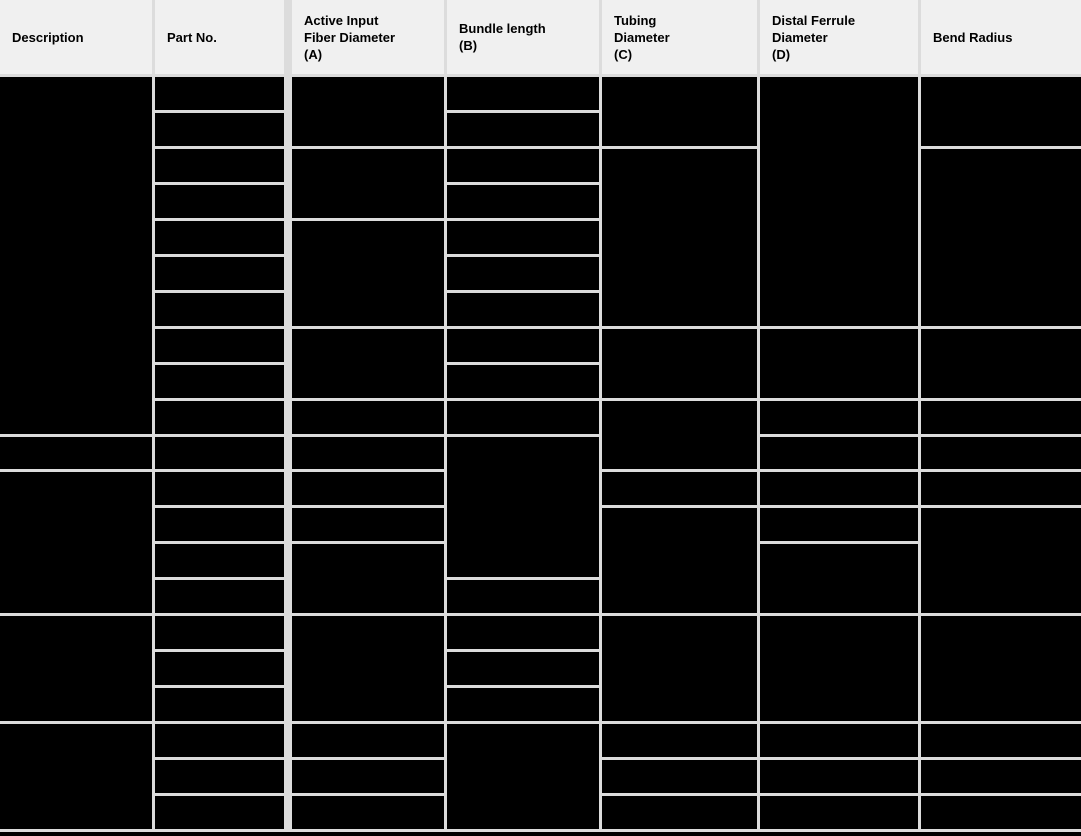  What do you see at coordinates (839, 37) in the screenshot?
I see `header-cell-distal-ferrule: Distal Ferrule Diameter (D)` at bounding box center [839, 37].